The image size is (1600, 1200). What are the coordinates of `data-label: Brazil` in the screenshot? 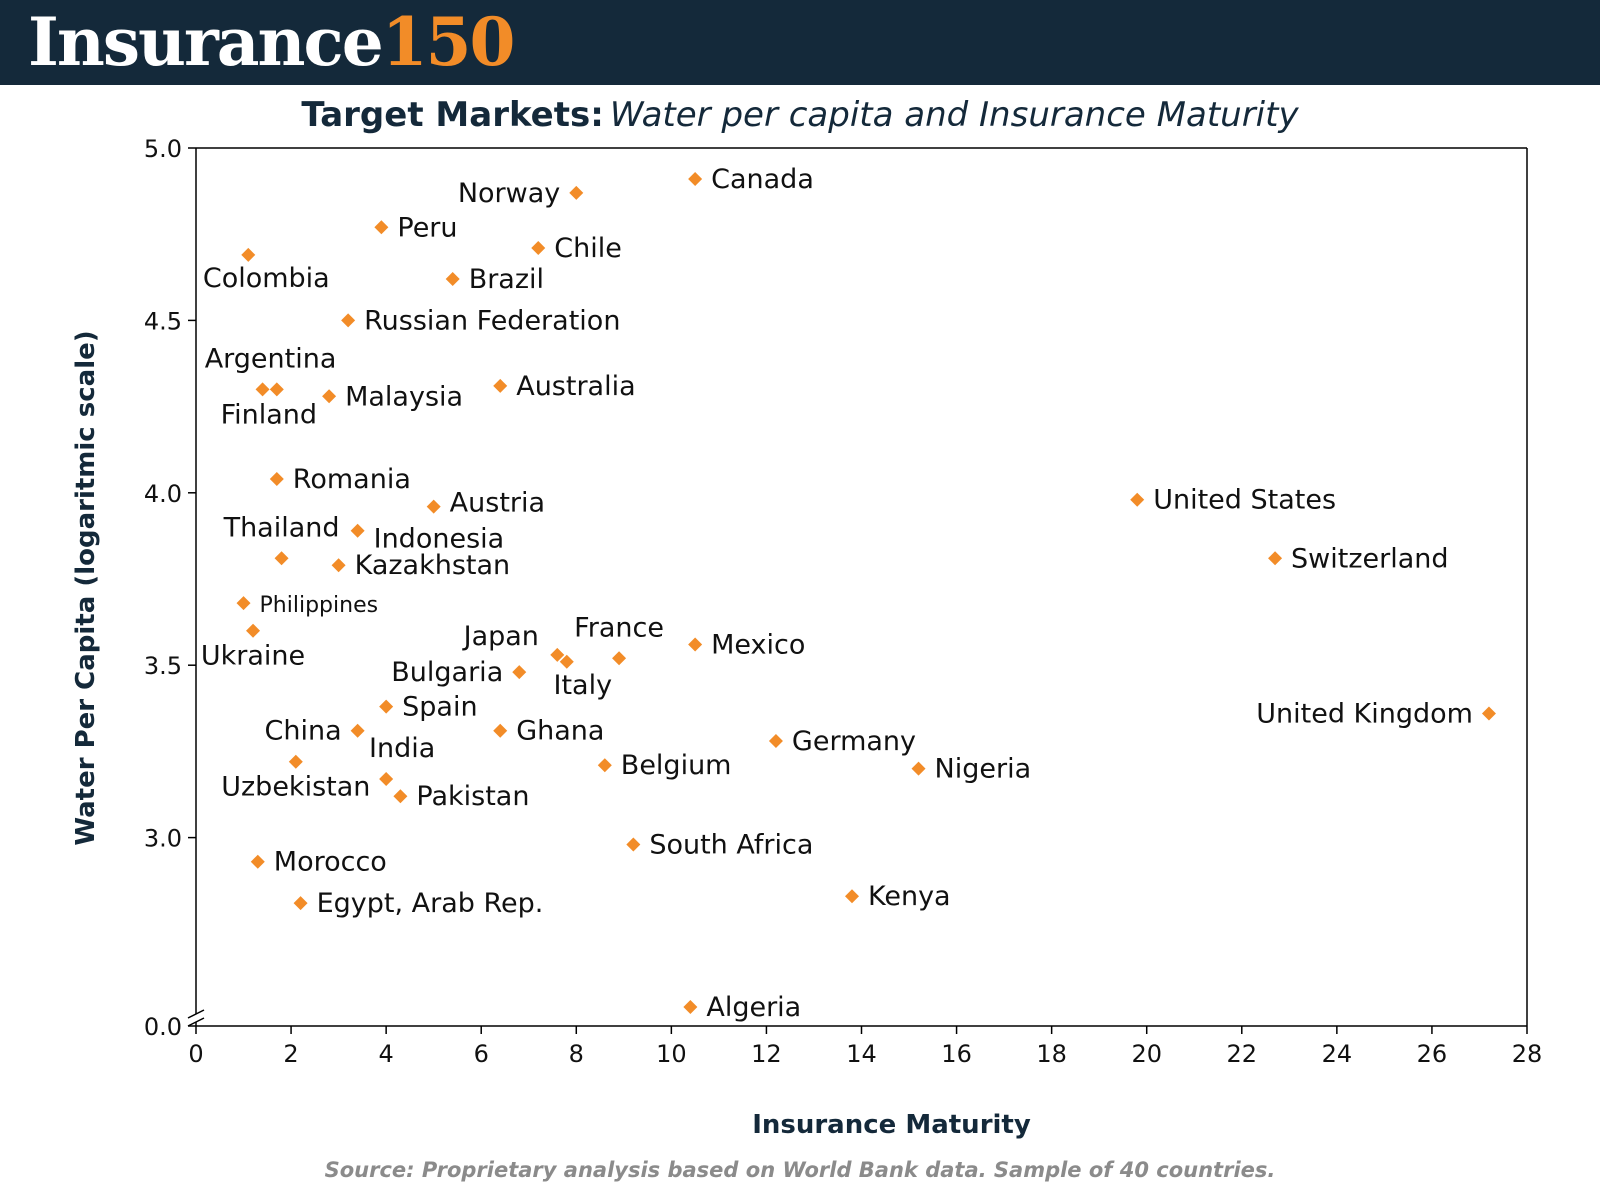 It's located at (506, 279).